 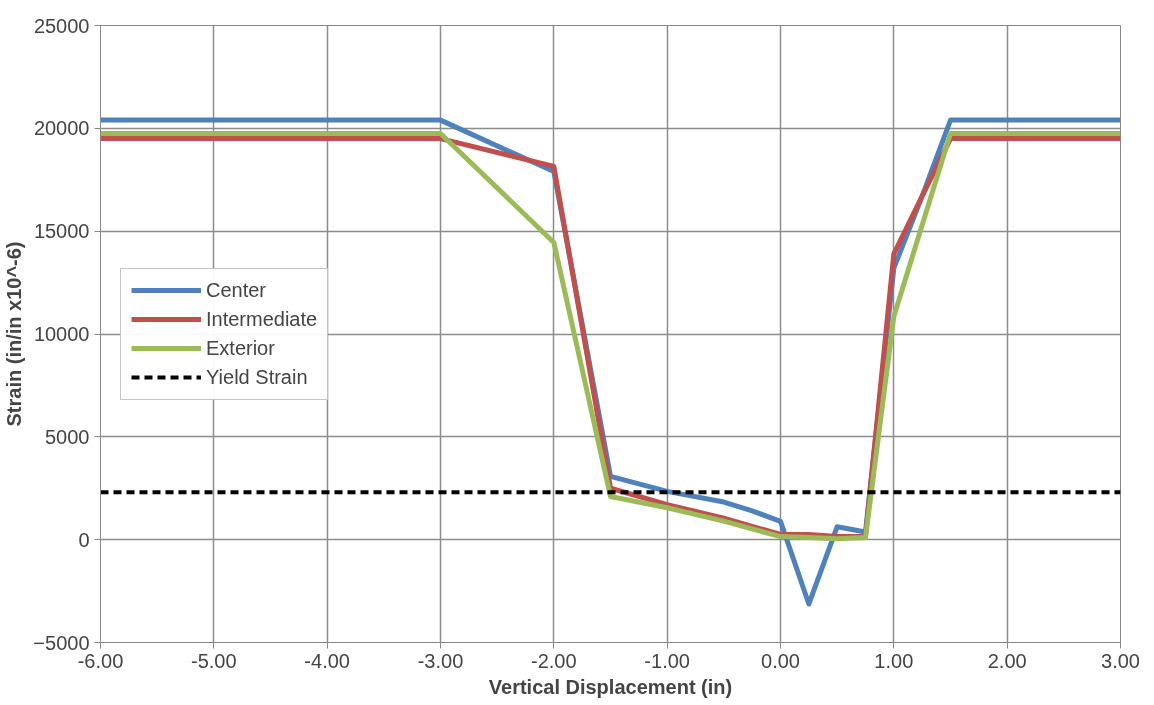 I want to click on legend-label: Yield Strain, so click(x=257, y=377).